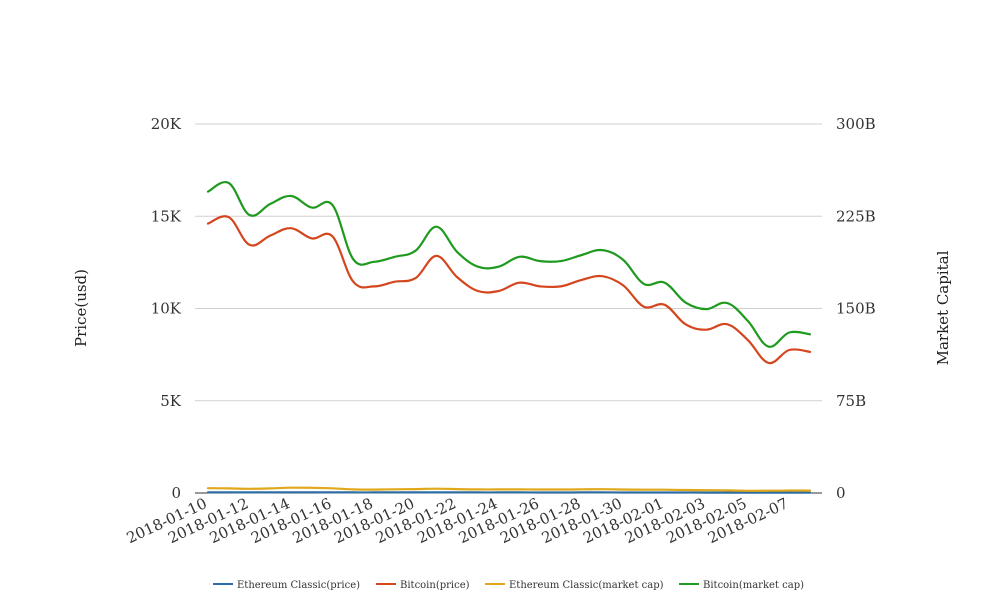 The image size is (1008, 616). Describe the element at coordinates (509, 489) in the screenshot. I see `series-line-ethereum-classic-market-cap` at that location.